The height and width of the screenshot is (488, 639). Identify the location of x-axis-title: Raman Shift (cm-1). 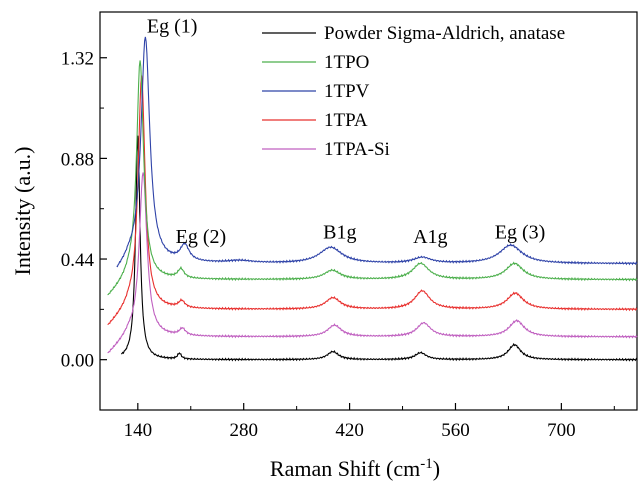
(355, 468).